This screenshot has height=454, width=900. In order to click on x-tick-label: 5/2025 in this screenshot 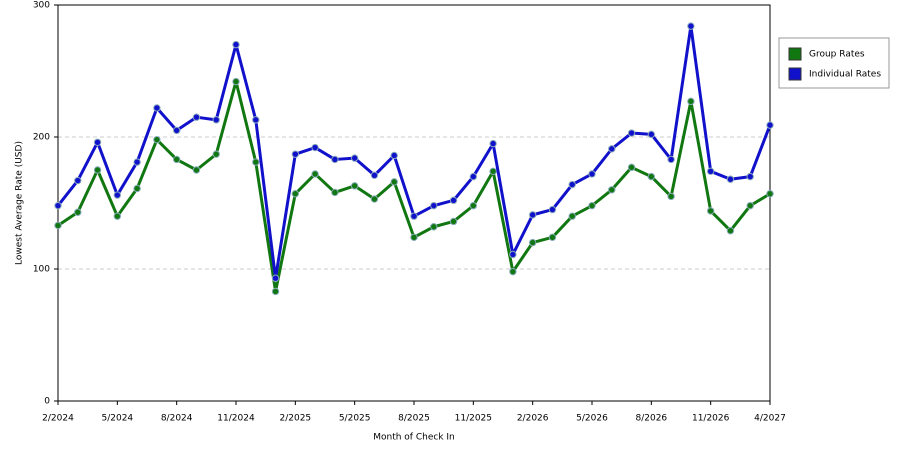, I will do `click(355, 419)`.